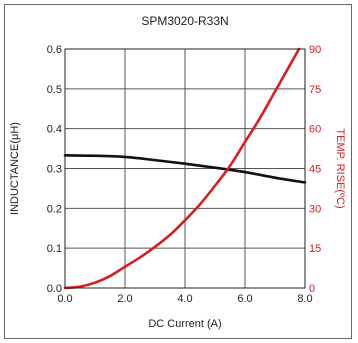 The image size is (358, 343). Describe the element at coordinates (184, 21) in the screenshot. I see `chart-title: SPM3020-R33N` at that location.